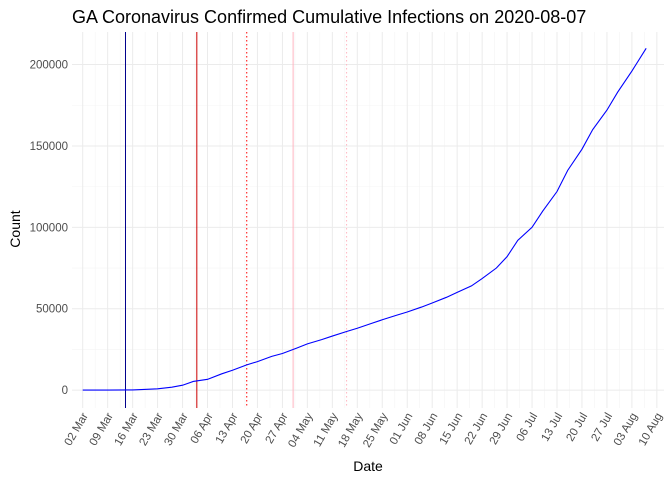  I want to click on x-tick-label: 10 Aug, so click(651, 429).